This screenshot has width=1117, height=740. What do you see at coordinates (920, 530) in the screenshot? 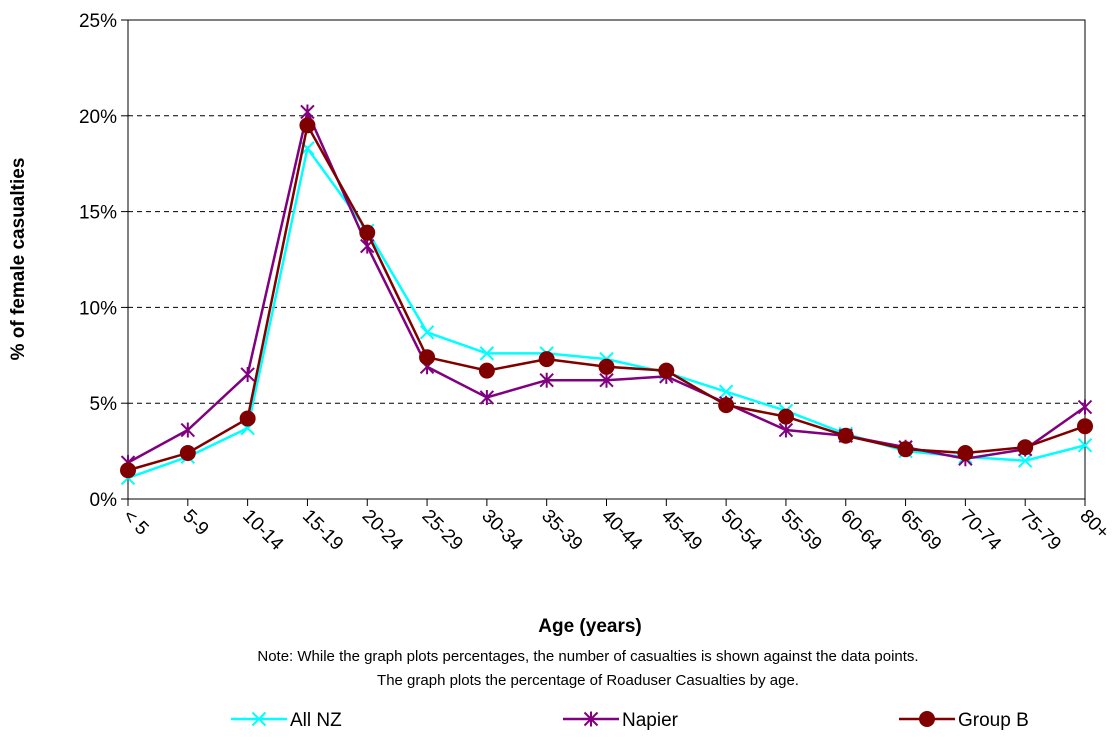
I see `x-tick-label: 65-69` at bounding box center [920, 530].